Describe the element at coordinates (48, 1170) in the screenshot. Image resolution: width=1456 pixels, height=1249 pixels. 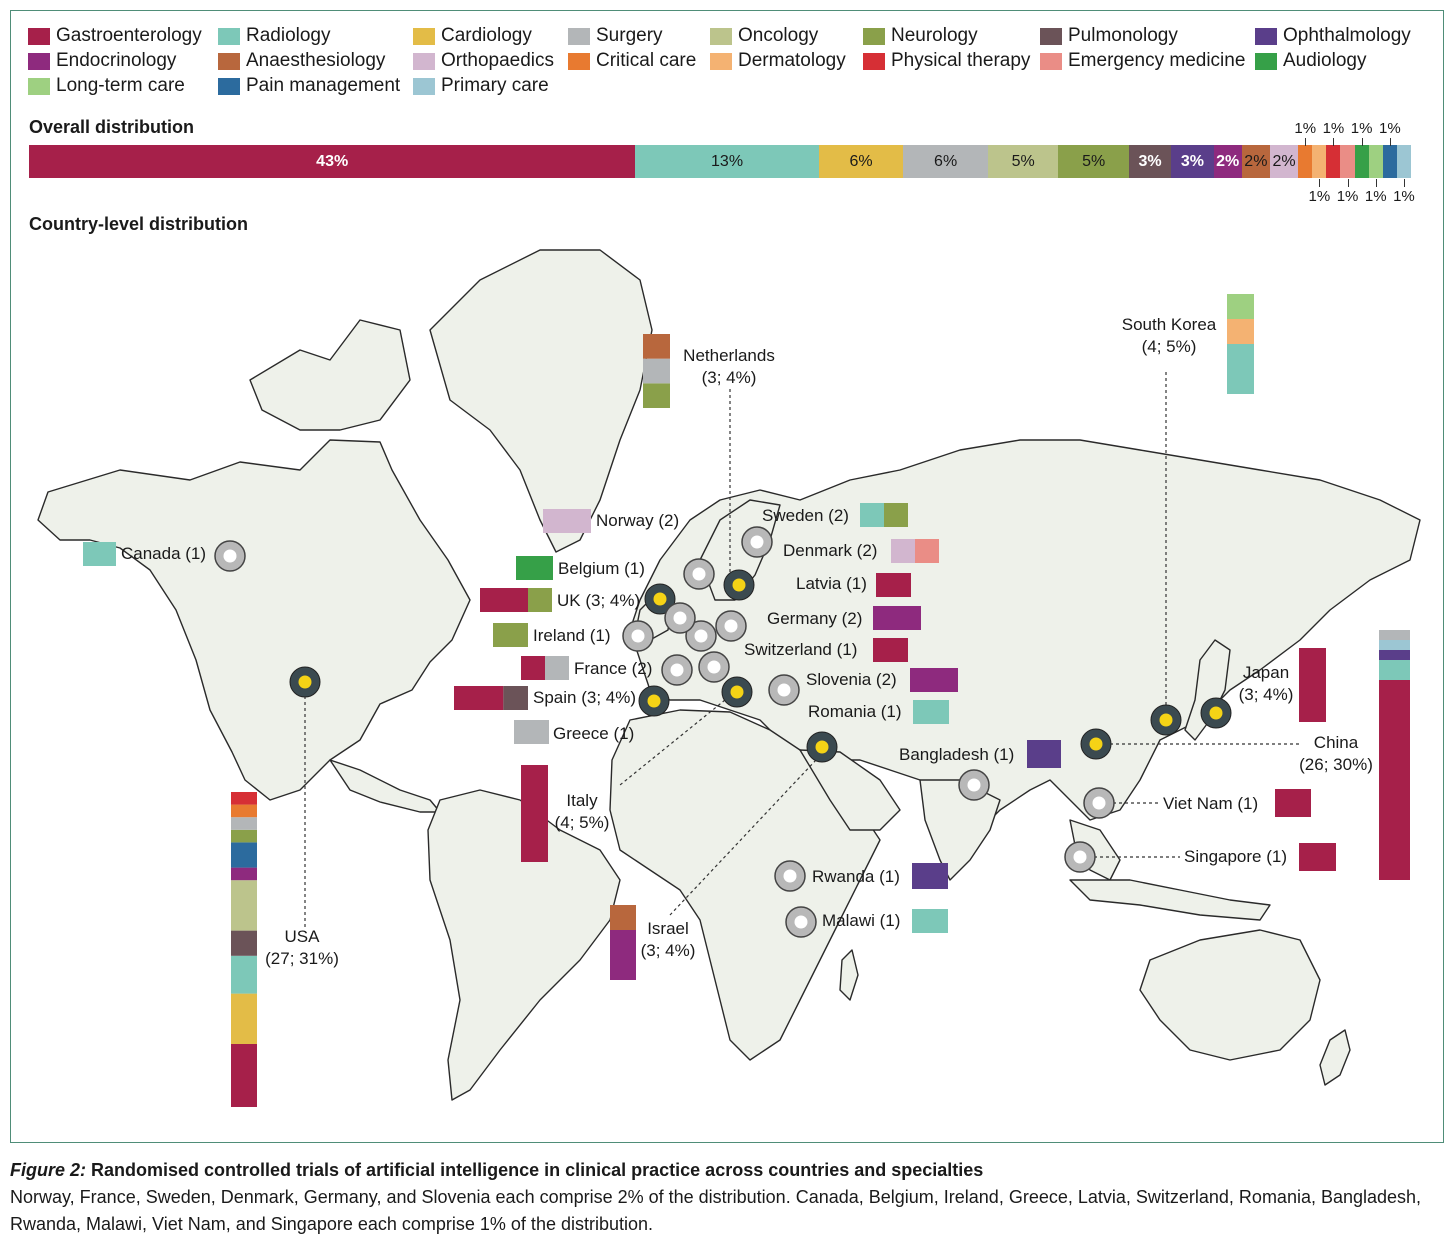
I see `caption-figure-number: Figure 2:` at that location.